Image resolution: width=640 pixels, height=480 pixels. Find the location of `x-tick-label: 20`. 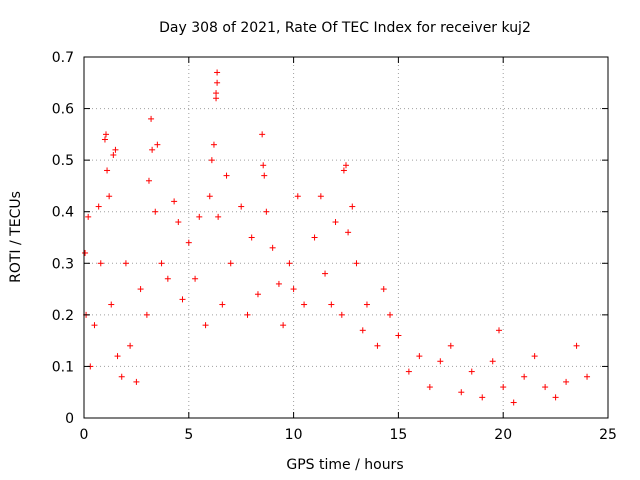

x-tick-label: 20 is located at coordinates (503, 435).